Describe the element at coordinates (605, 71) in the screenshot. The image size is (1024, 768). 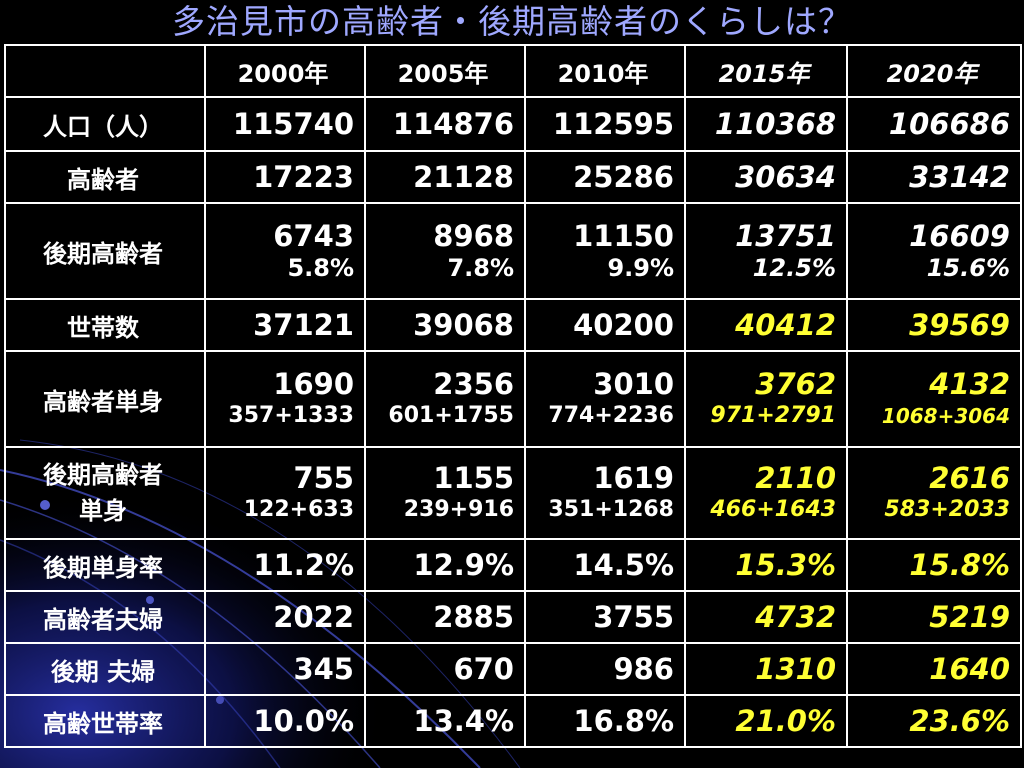
I see `year-header: 2010年` at that location.